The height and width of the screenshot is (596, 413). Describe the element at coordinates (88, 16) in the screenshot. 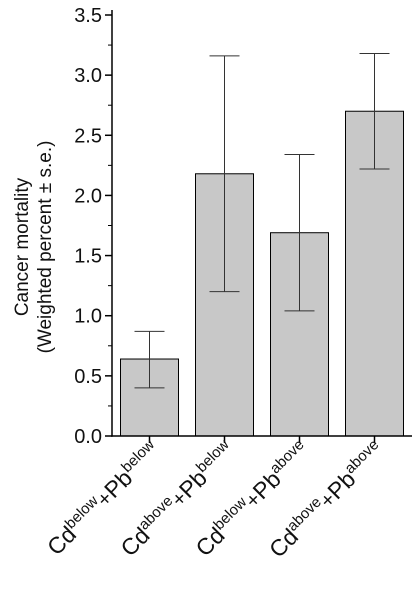

I see `y-tick-label: 3.5` at that location.